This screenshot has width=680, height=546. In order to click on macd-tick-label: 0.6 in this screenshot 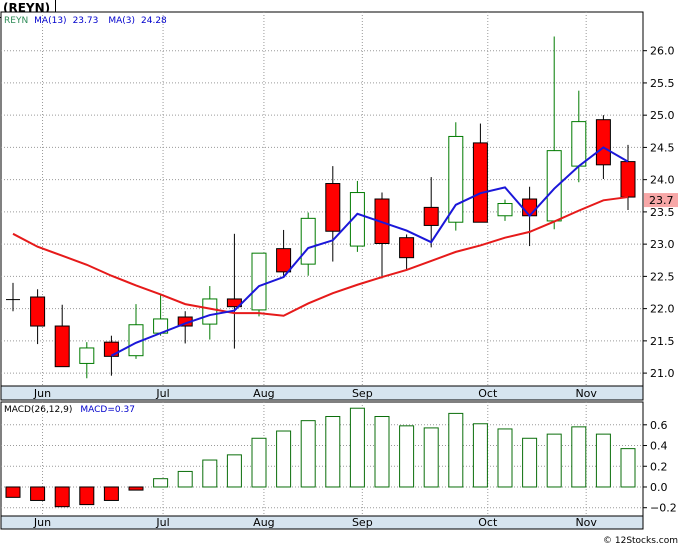, I will do `click(659, 425)`.